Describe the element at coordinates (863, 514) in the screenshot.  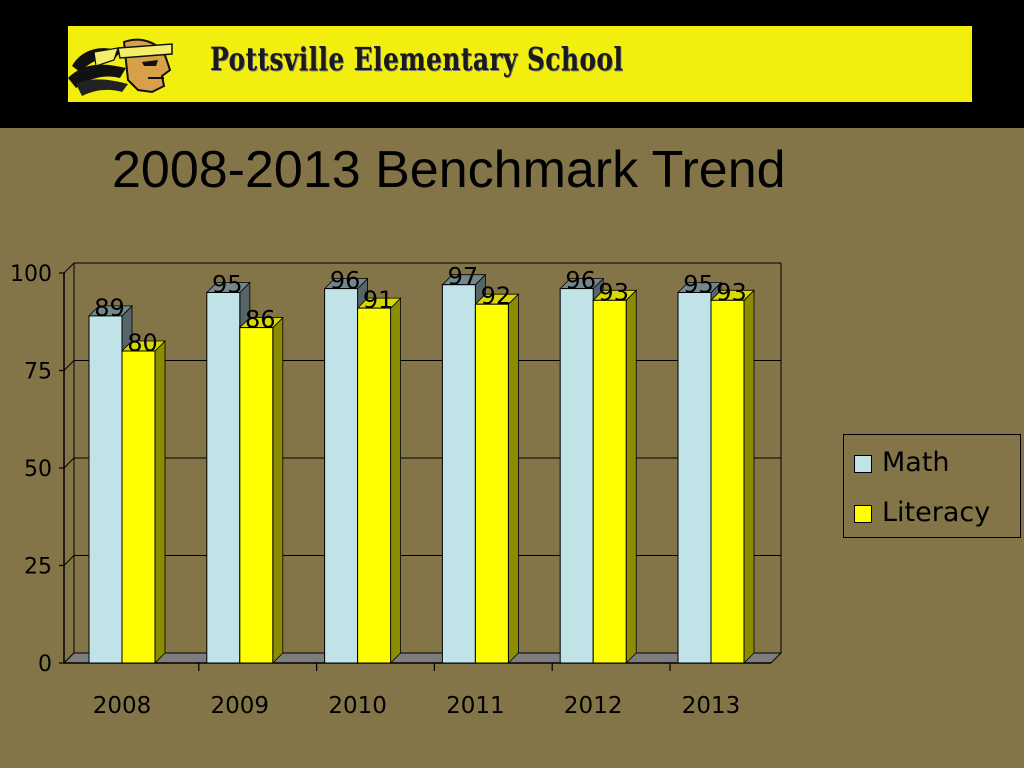
I see `legend-swatch-literacy` at that location.